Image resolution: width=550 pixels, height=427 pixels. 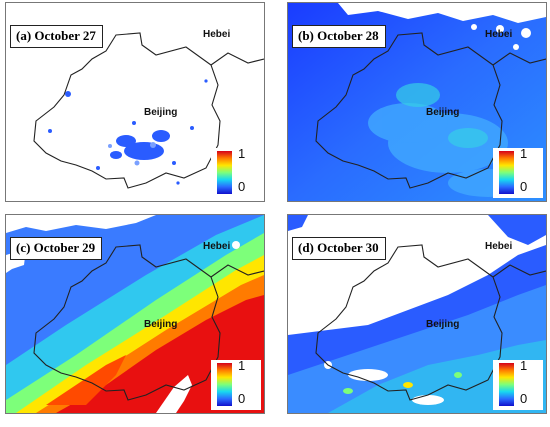 What do you see at coordinates (56, 248) in the screenshot?
I see `panel-title: (c) October 29` at bounding box center [56, 248].